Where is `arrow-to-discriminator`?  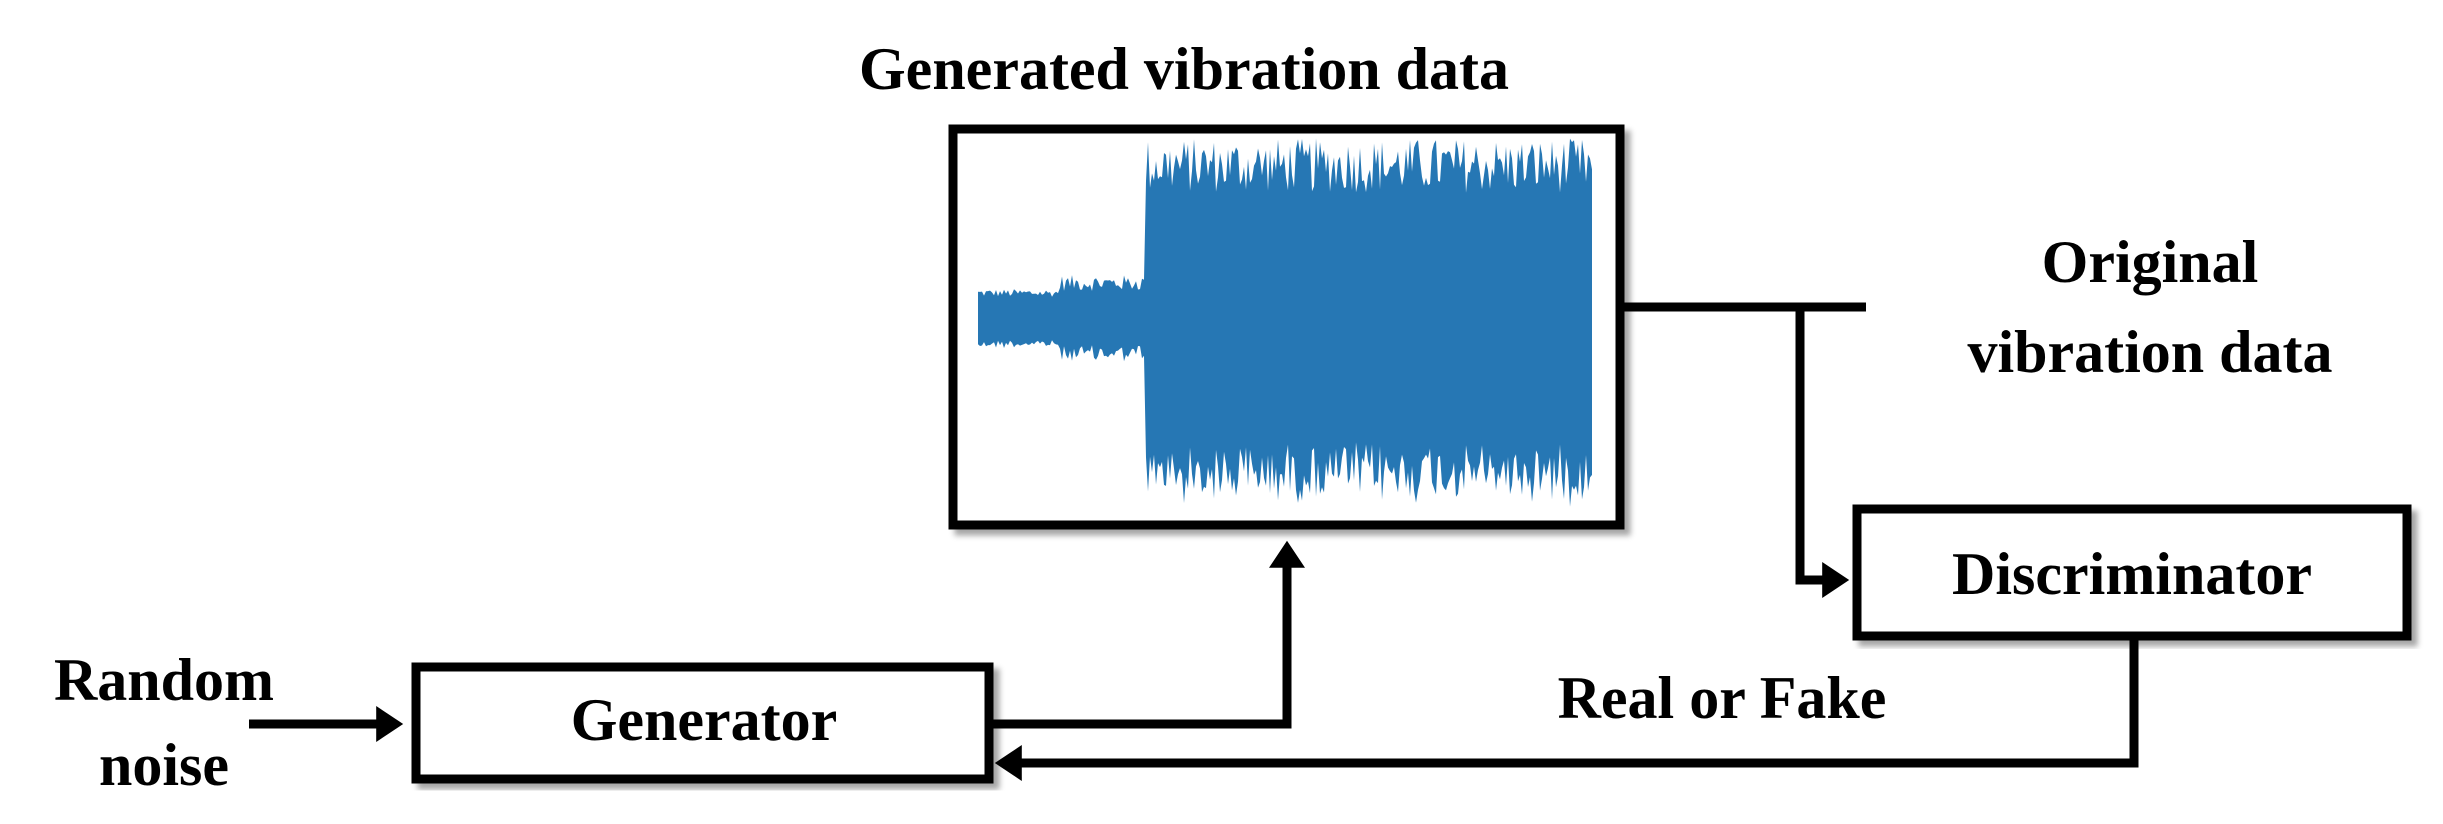
arrow-to-discriminator is located at coordinates (1822, 452).